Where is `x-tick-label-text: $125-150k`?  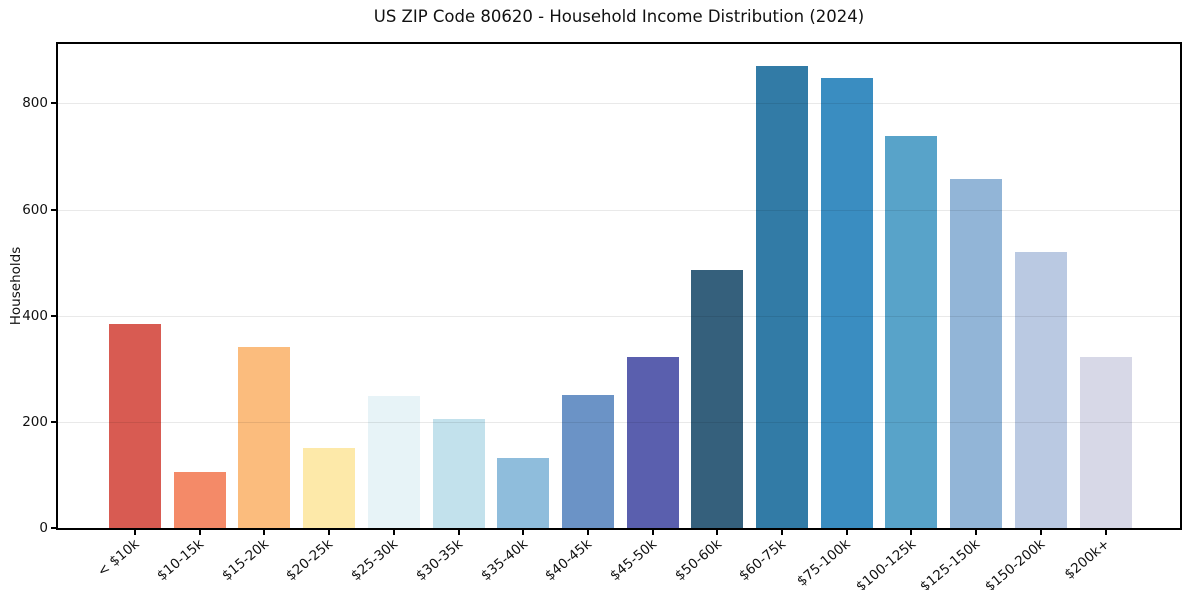 x-tick-label-text: $125-150k is located at coordinates (950, 563).